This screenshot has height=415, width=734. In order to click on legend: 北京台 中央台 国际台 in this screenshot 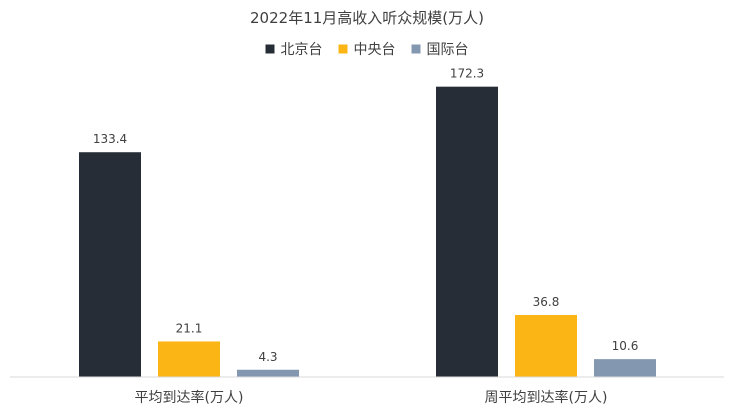, I will do `click(367, 50)`.